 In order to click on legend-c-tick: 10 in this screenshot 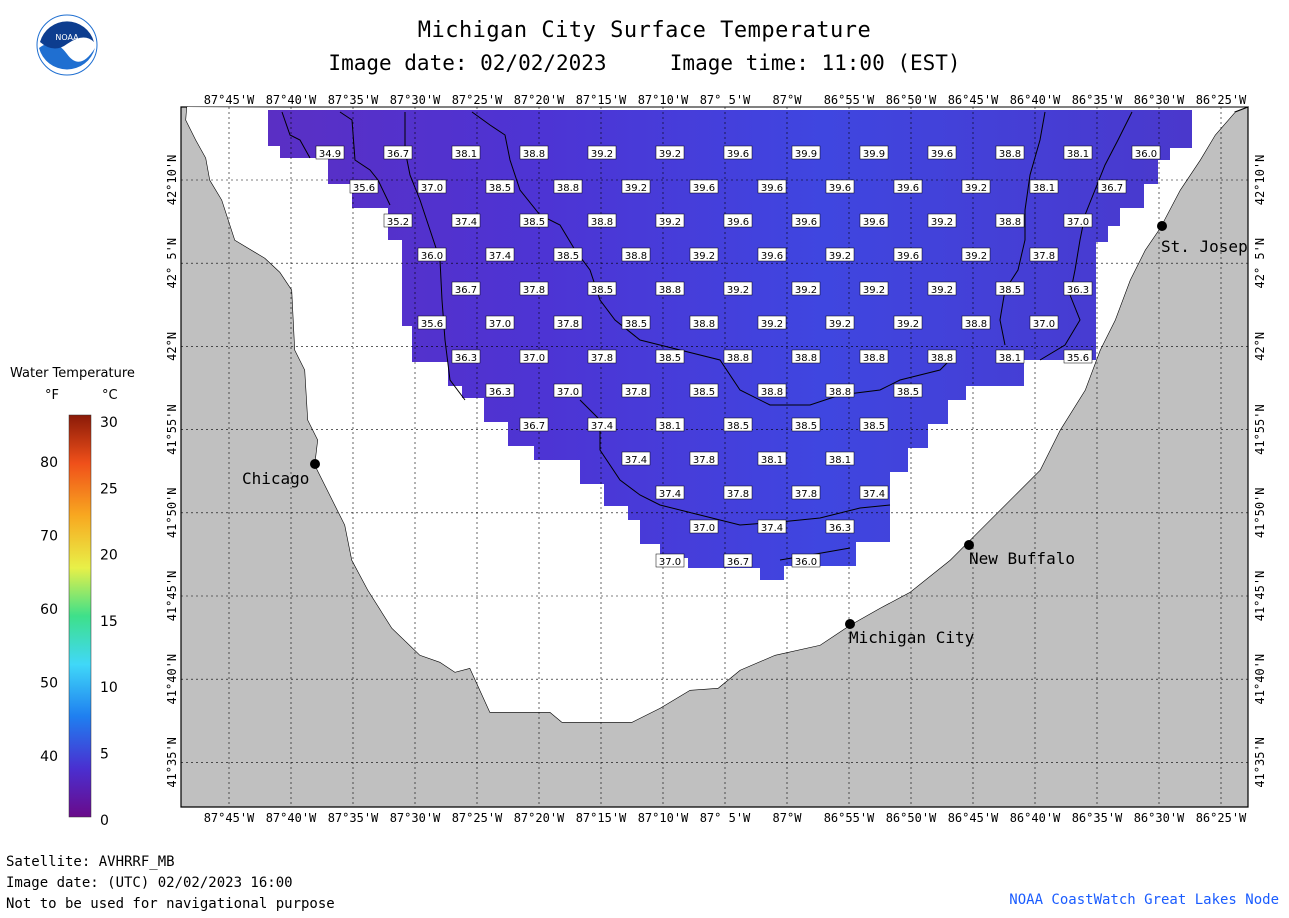, I will do `click(109, 688)`.